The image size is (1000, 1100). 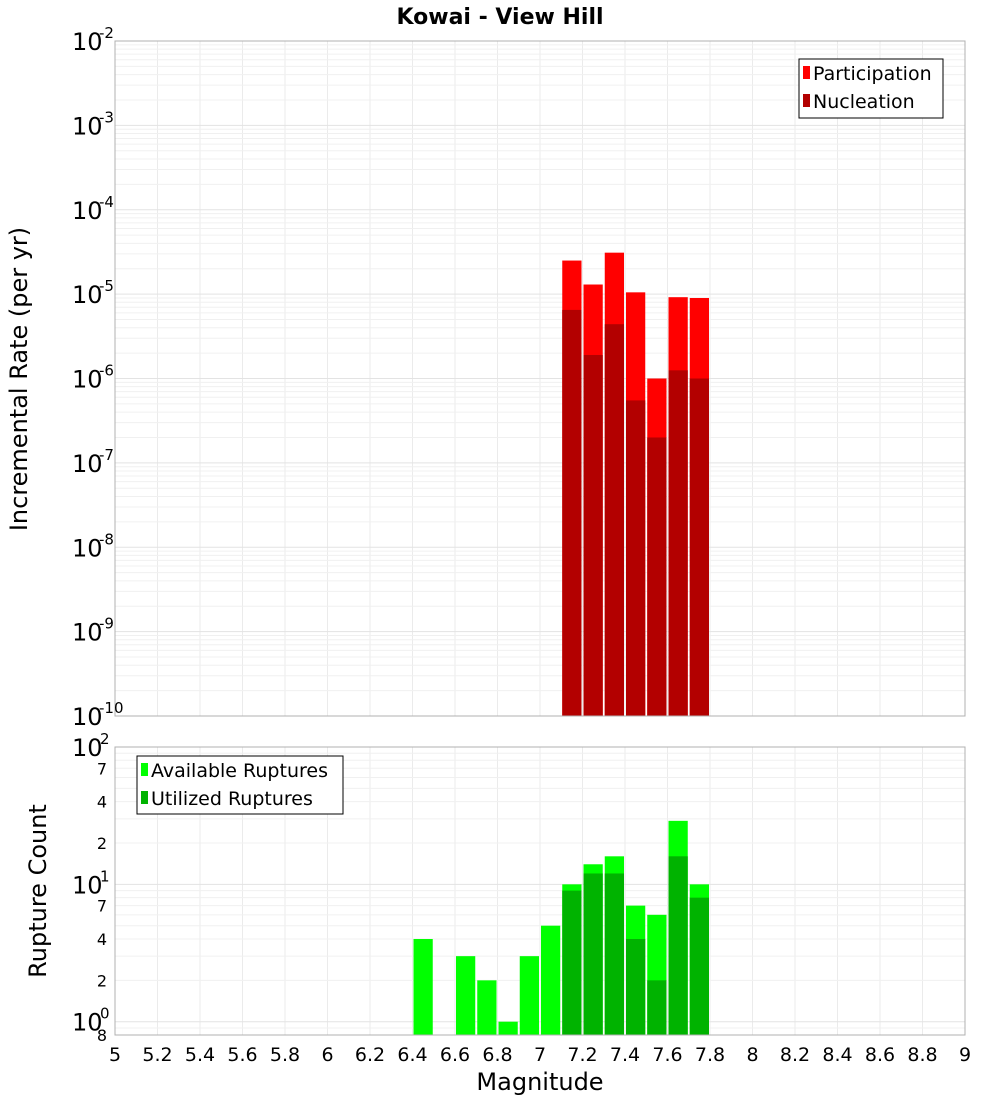 I want to click on top-y-tick: 10⁻¹⁰, so click(x=98, y=715).